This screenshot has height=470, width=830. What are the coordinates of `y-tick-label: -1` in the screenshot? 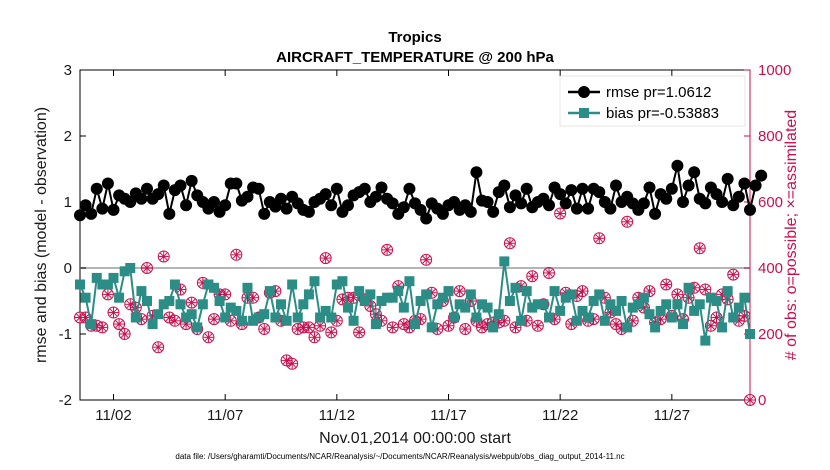 It's located at (65, 334).